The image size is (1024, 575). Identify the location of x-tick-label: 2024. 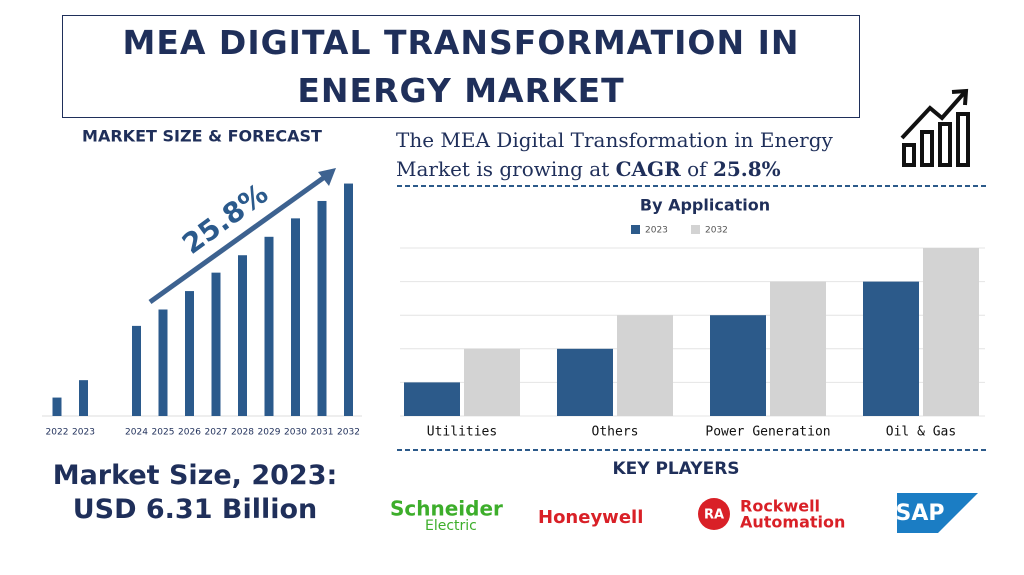
(136, 433).